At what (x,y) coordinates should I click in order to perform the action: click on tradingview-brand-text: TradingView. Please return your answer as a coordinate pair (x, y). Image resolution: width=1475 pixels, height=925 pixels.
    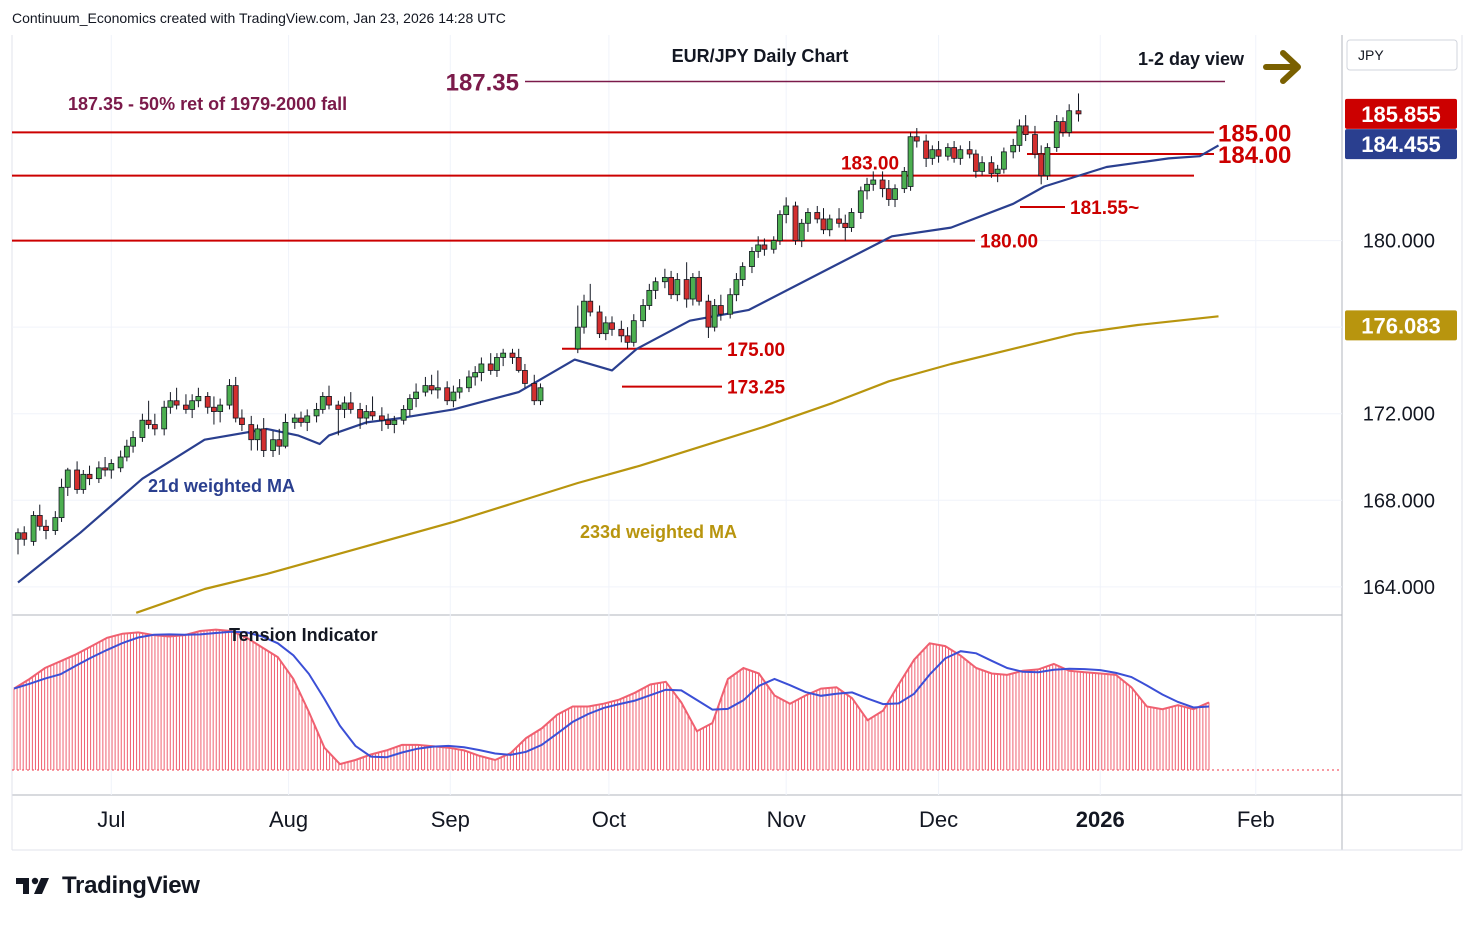
    Looking at the image, I should click on (131, 885).